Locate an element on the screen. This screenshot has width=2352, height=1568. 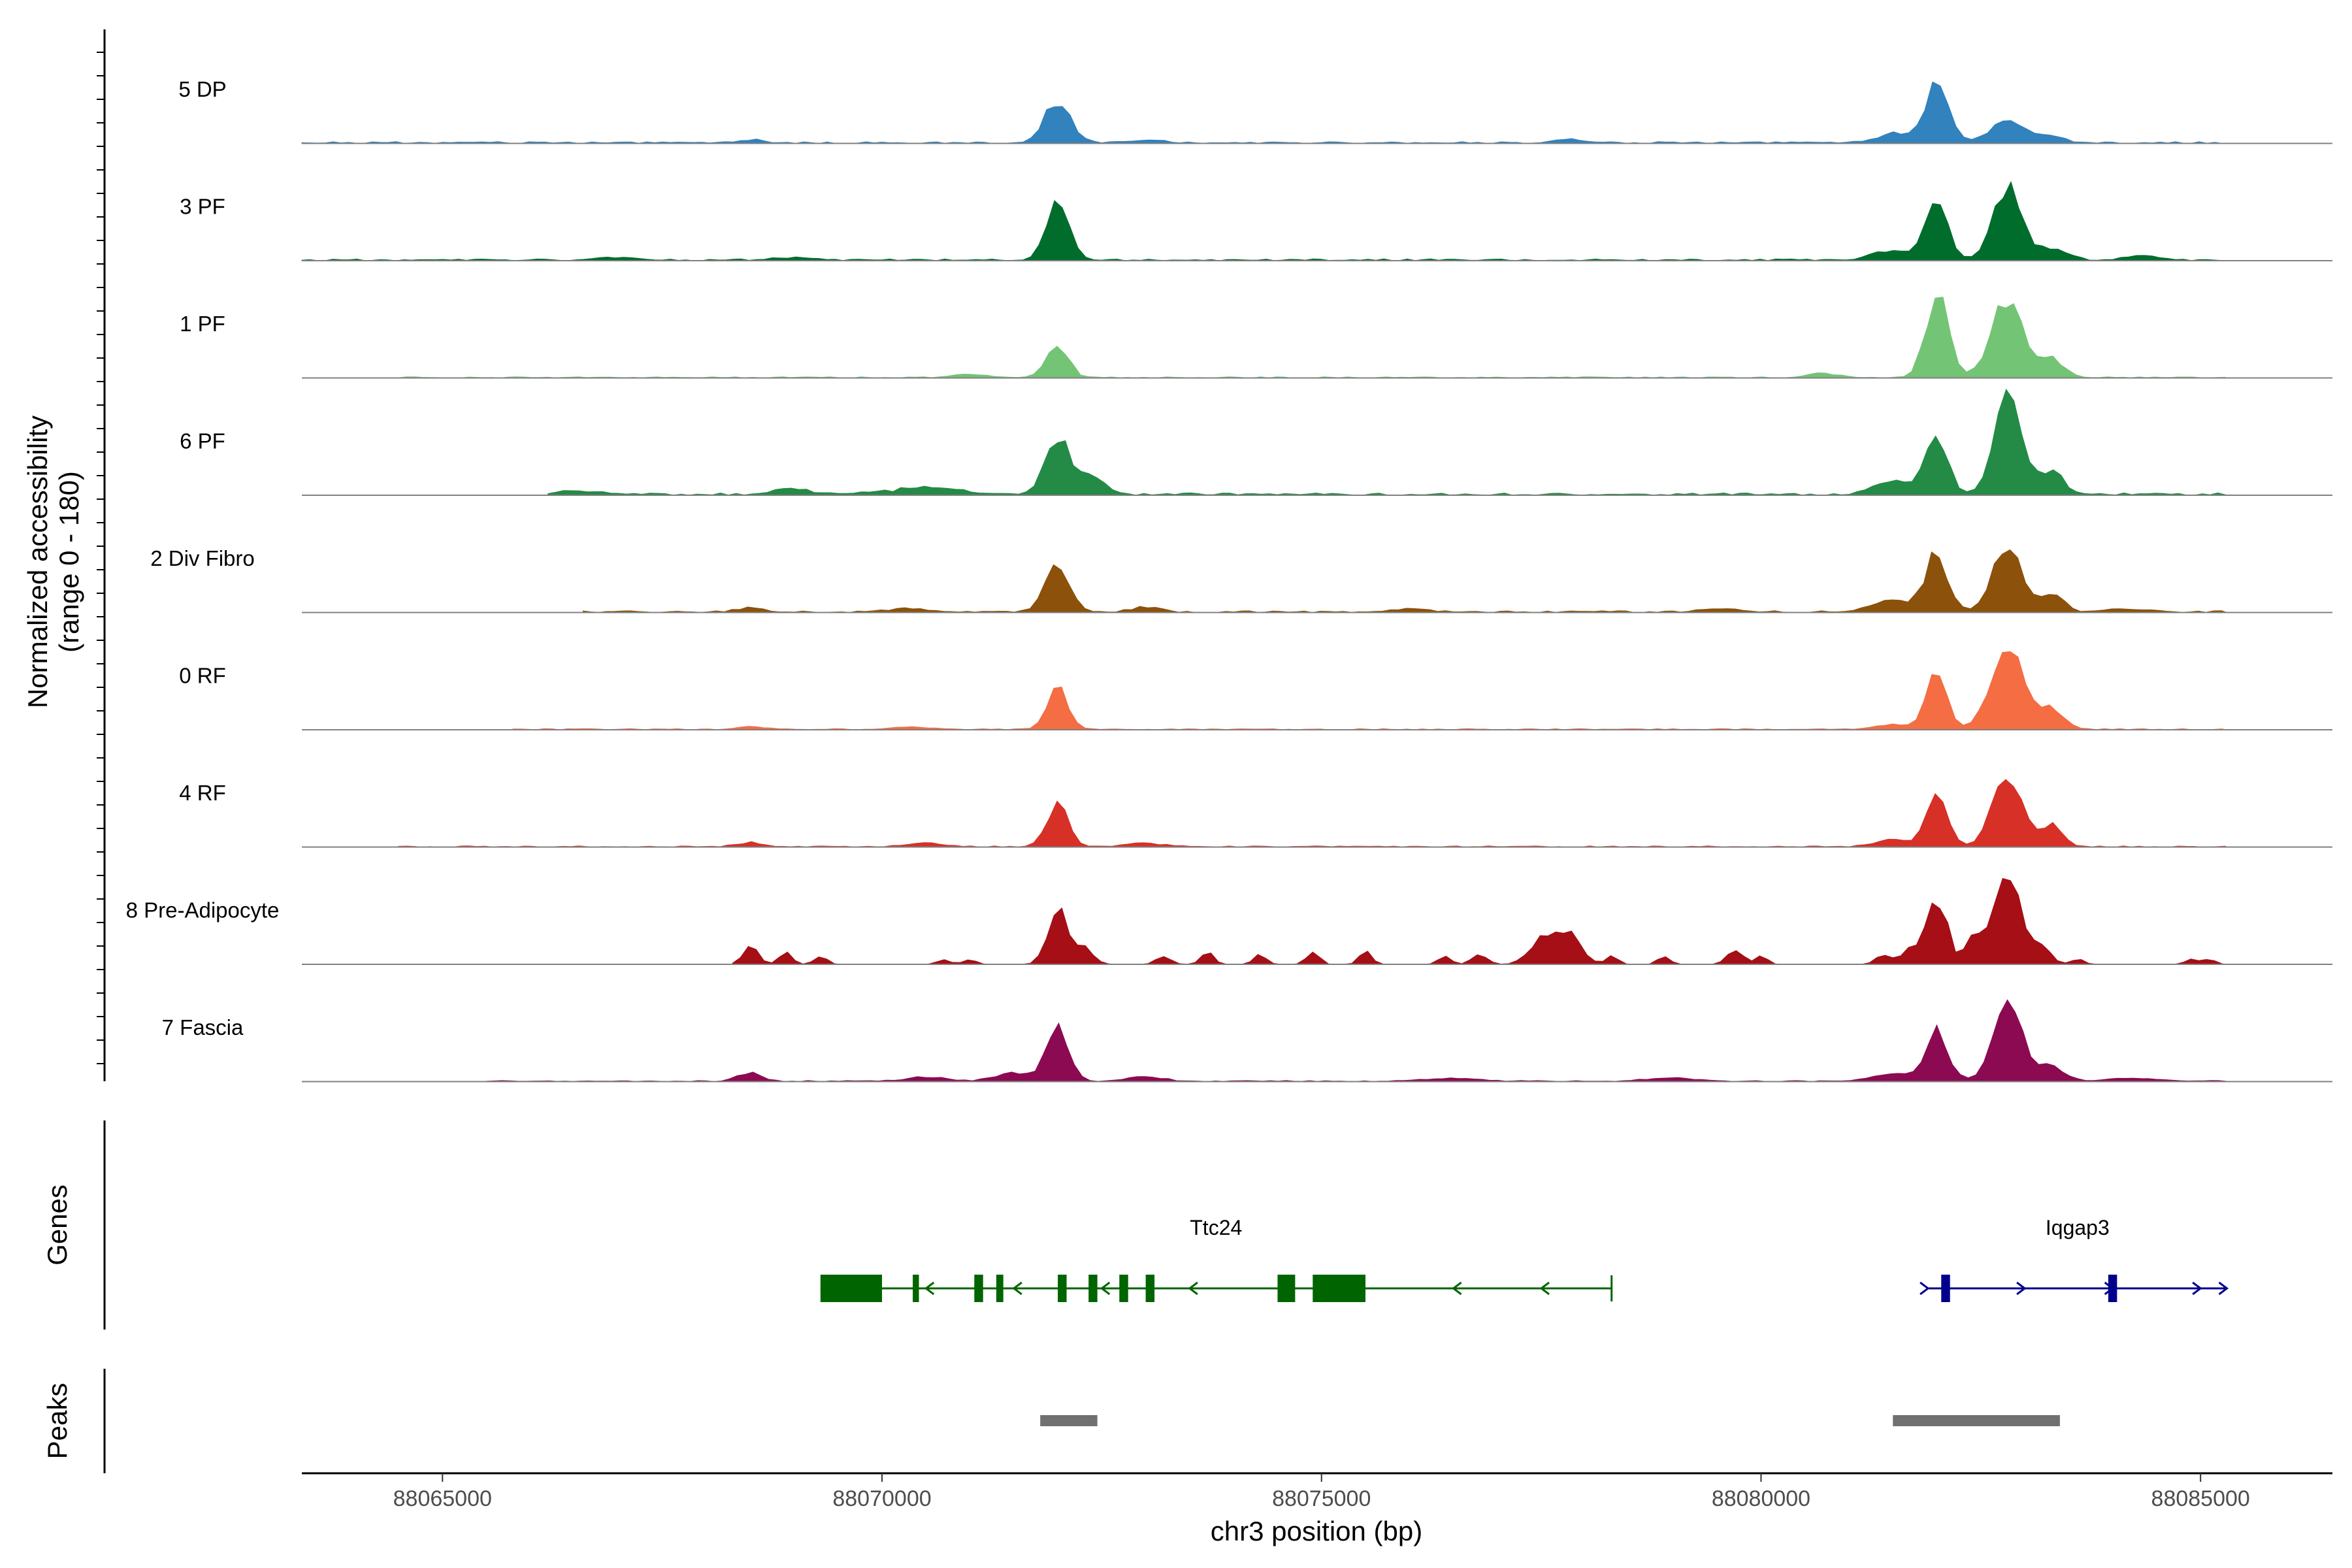
genes-track-title: Genes is located at coordinates (57, 1225).